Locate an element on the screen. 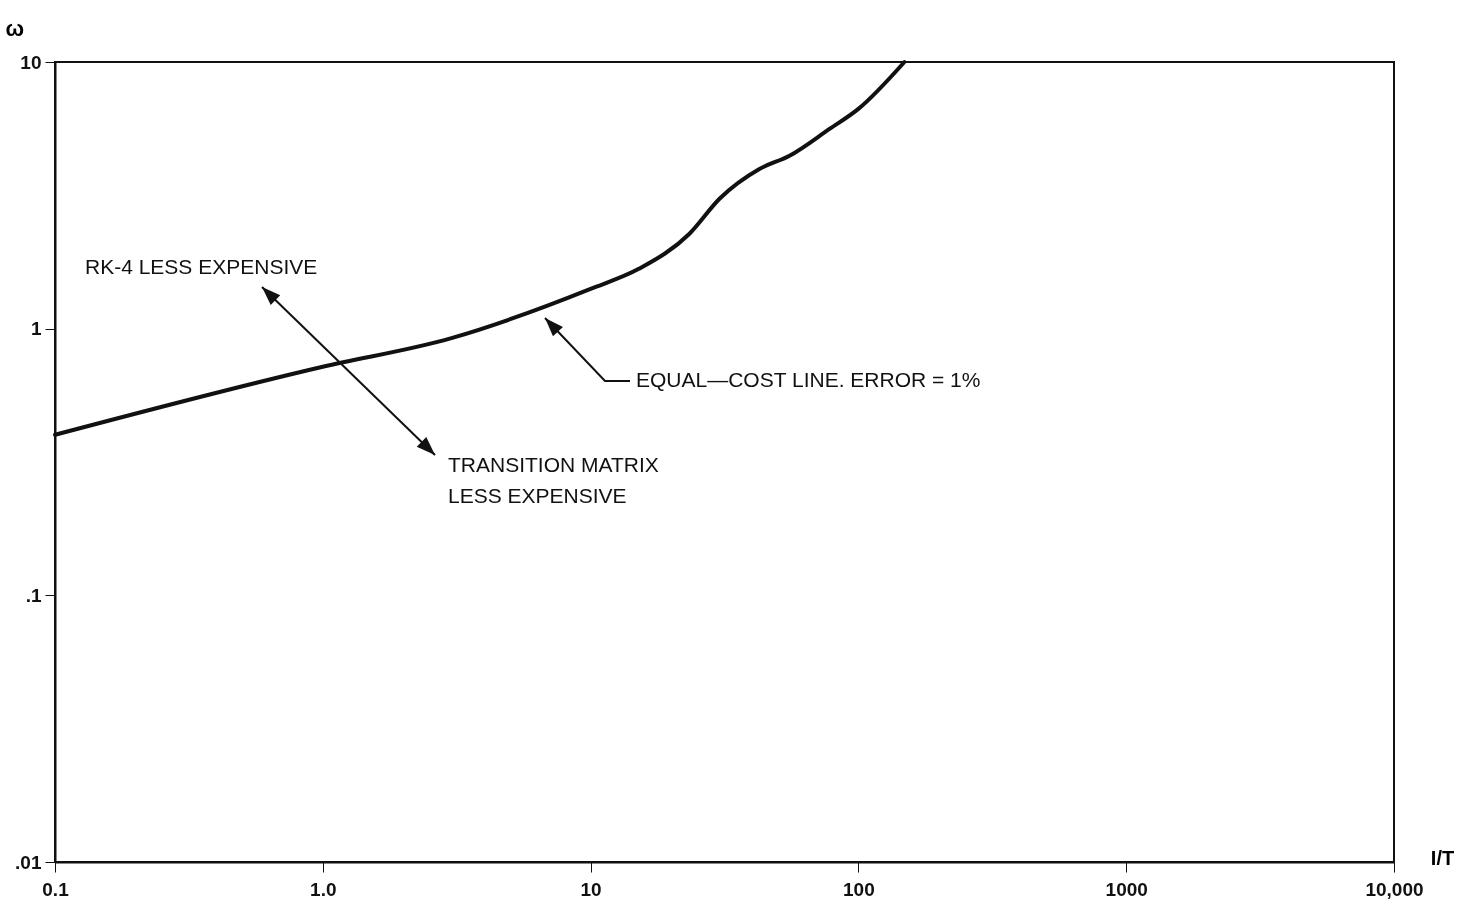 Image resolution: width=1474 pixels, height=915 pixels. x-tick-label: 10,000 is located at coordinates (1394, 889).